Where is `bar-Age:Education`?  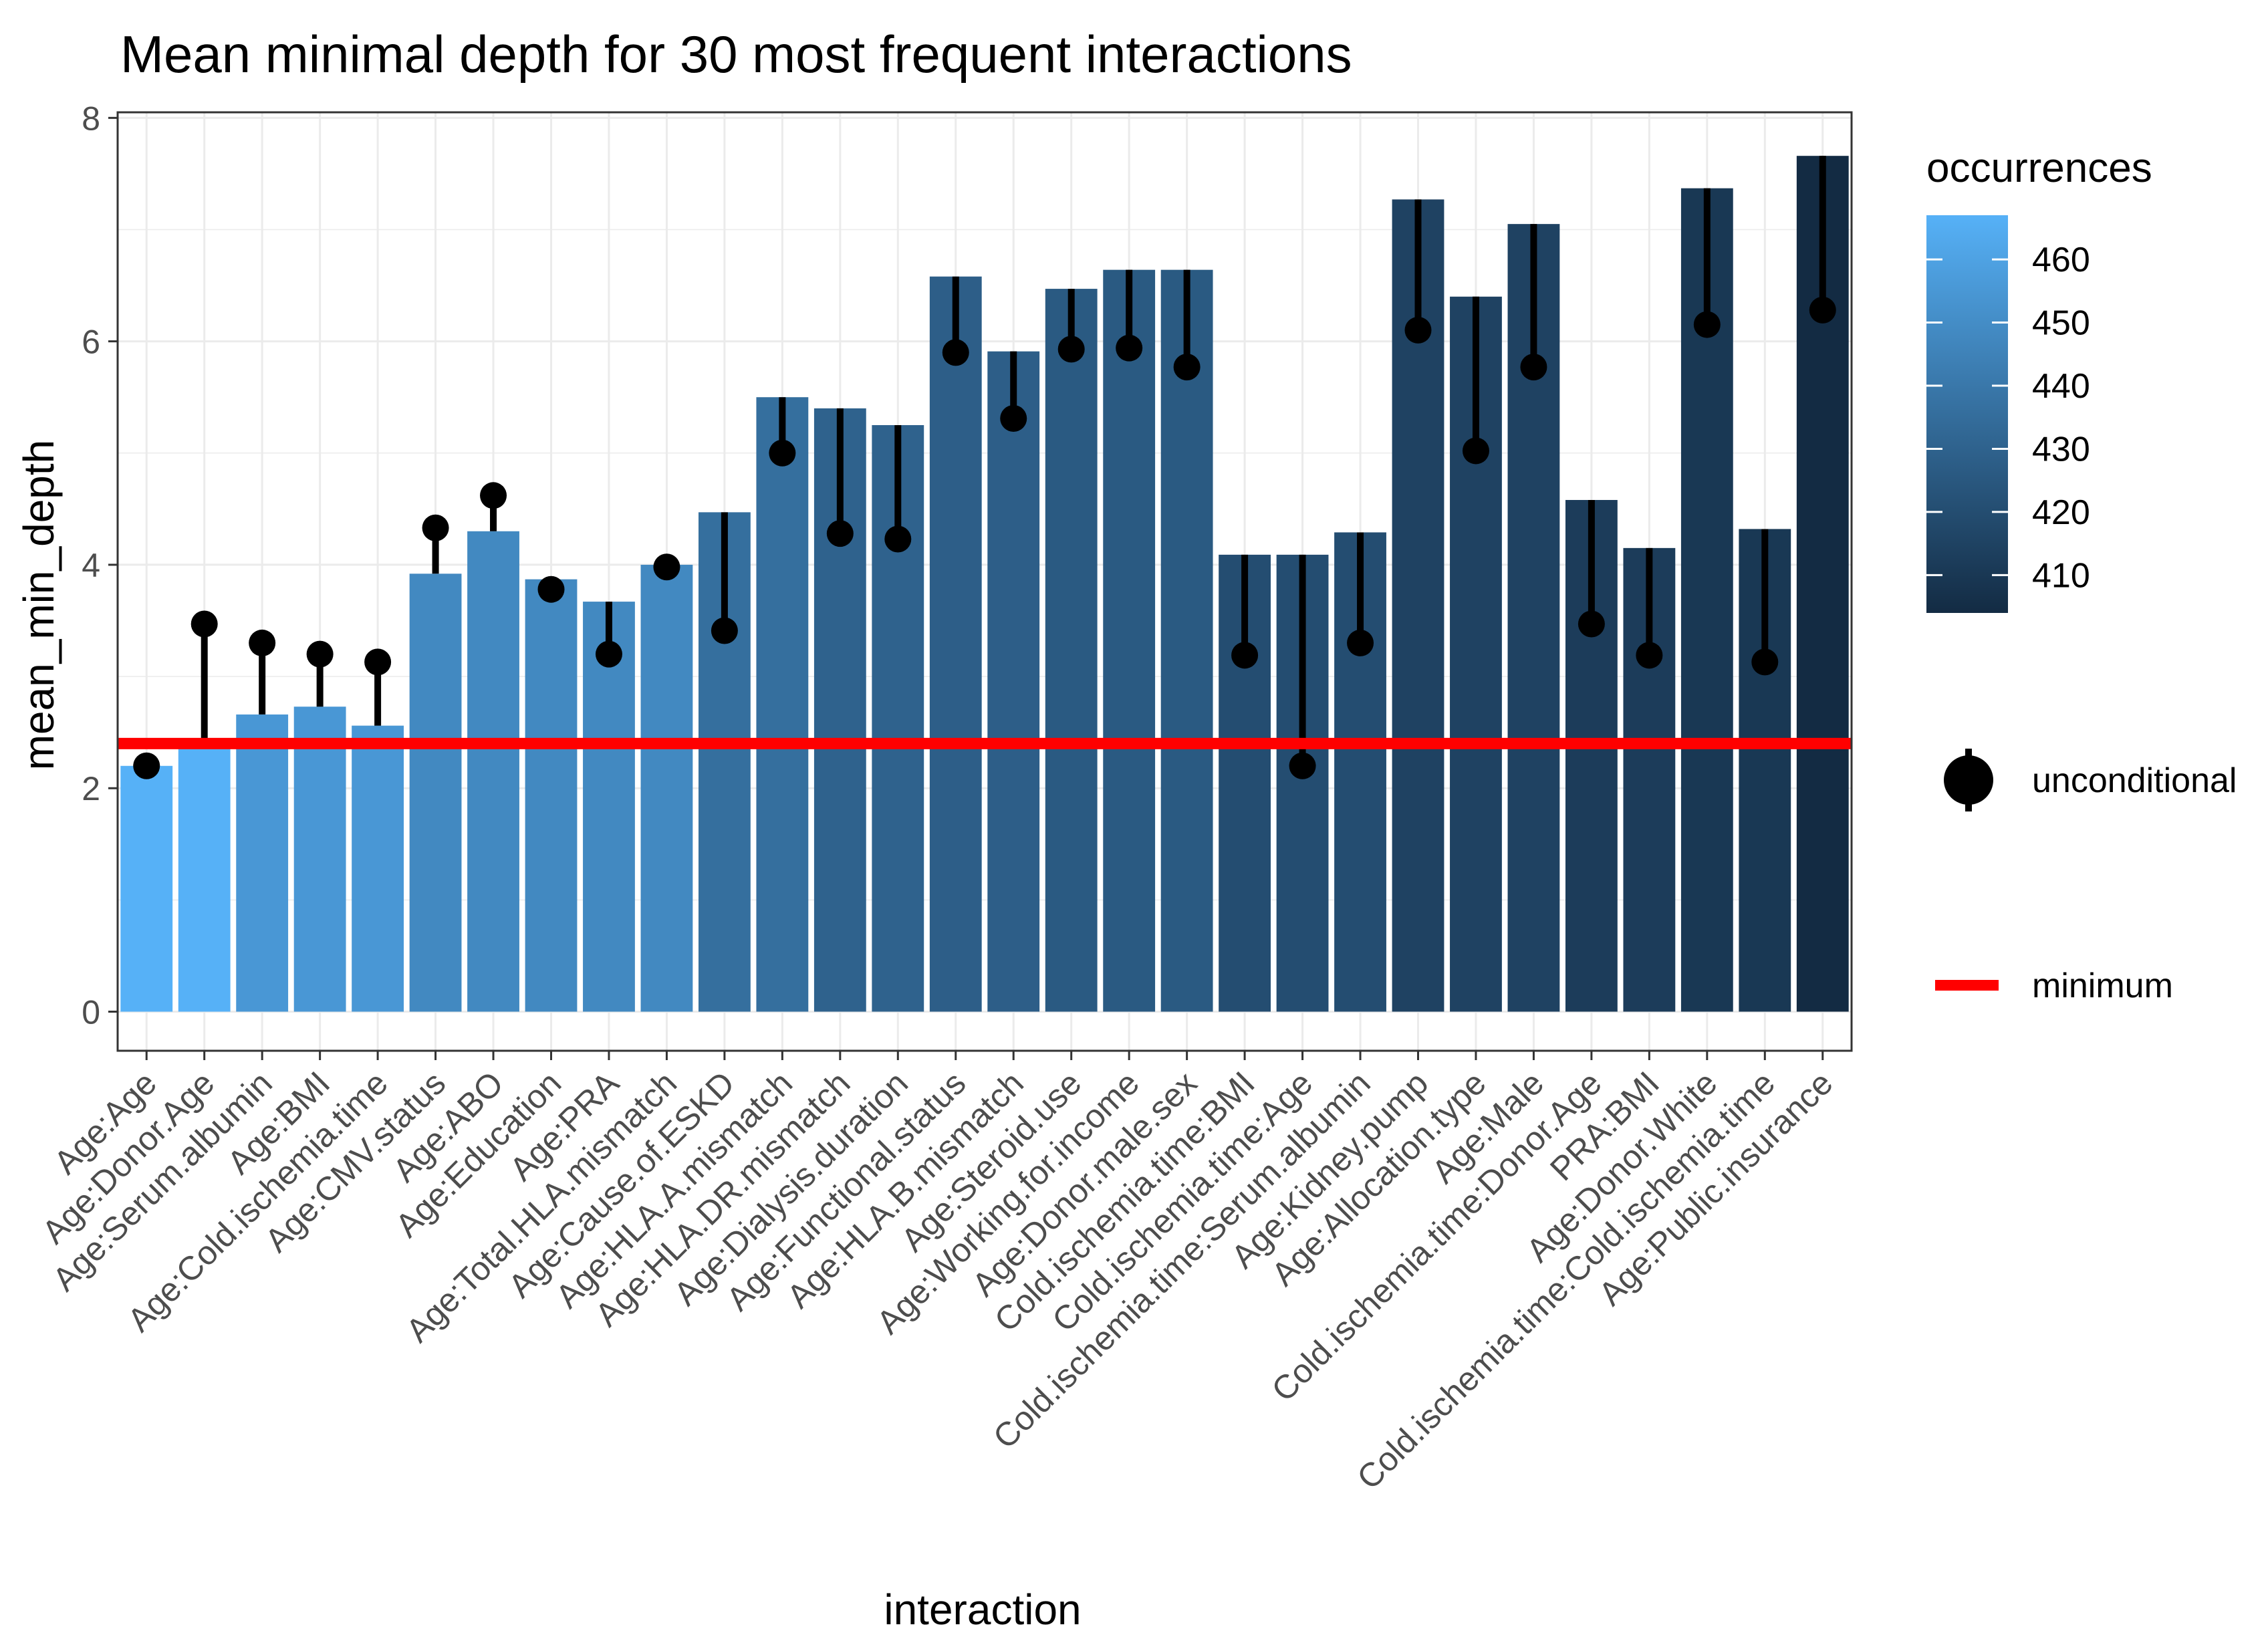 bar-Age:Education is located at coordinates (551, 795).